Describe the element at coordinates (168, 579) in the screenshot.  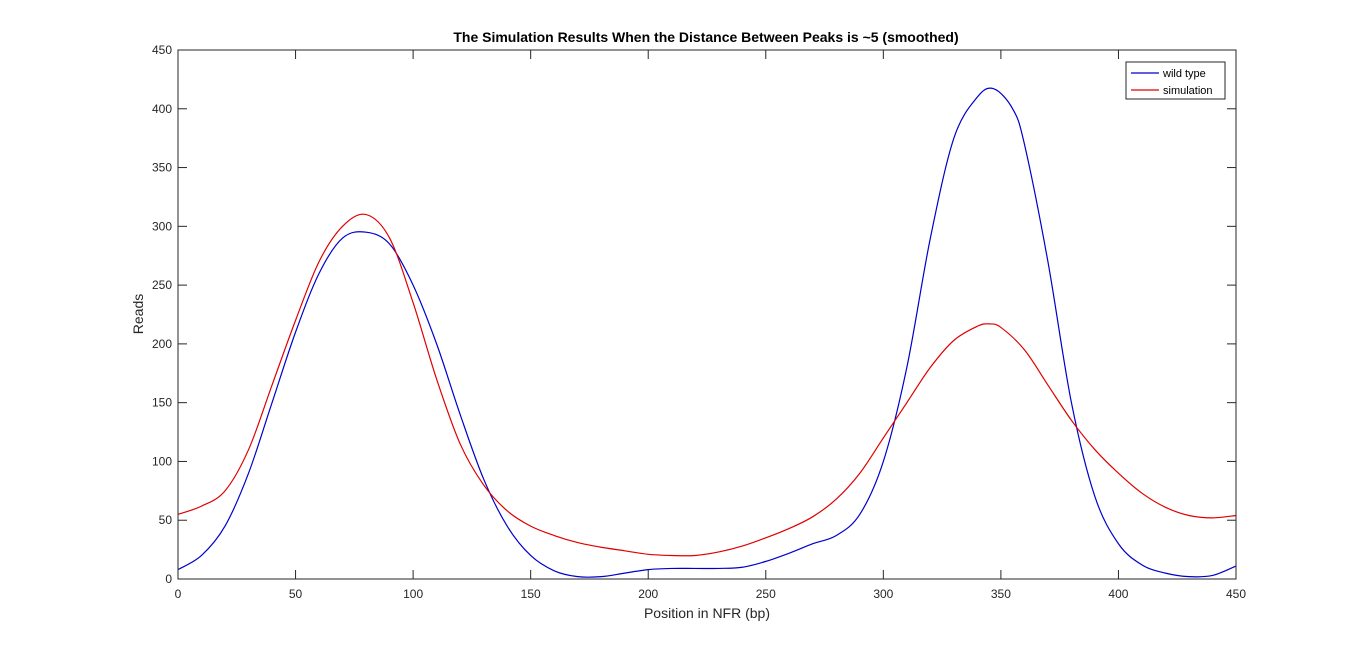
I see `y-tick-label: 0` at that location.